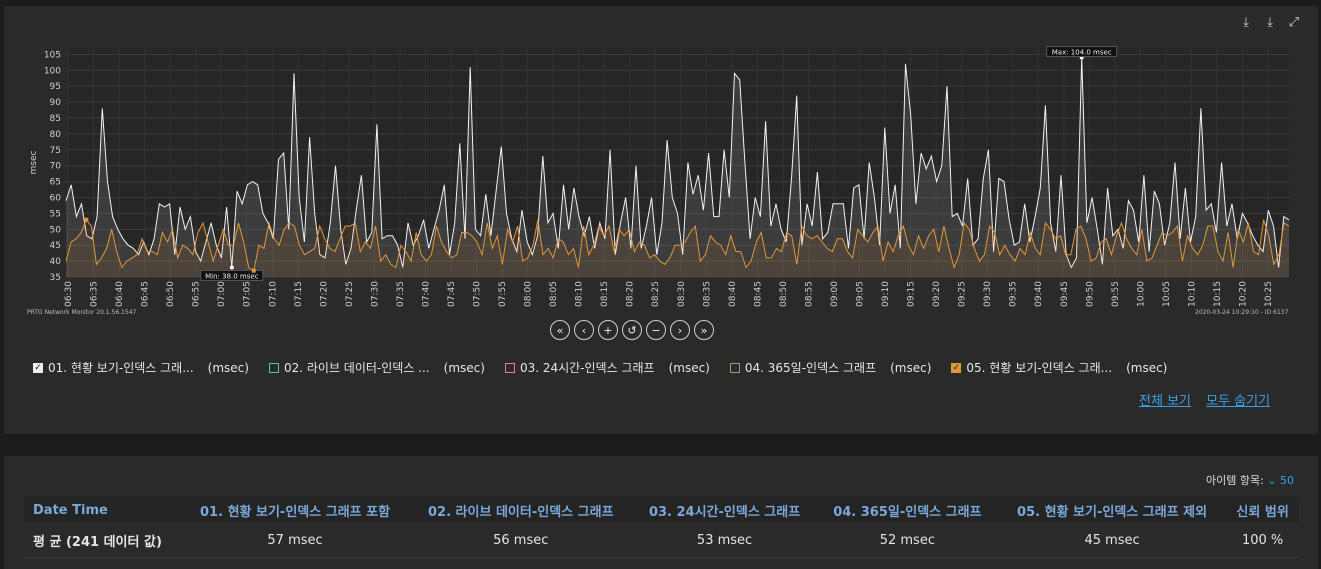  Describe the element at coordinates (677, 245) in the screenshot. I see `series-line` at that location.